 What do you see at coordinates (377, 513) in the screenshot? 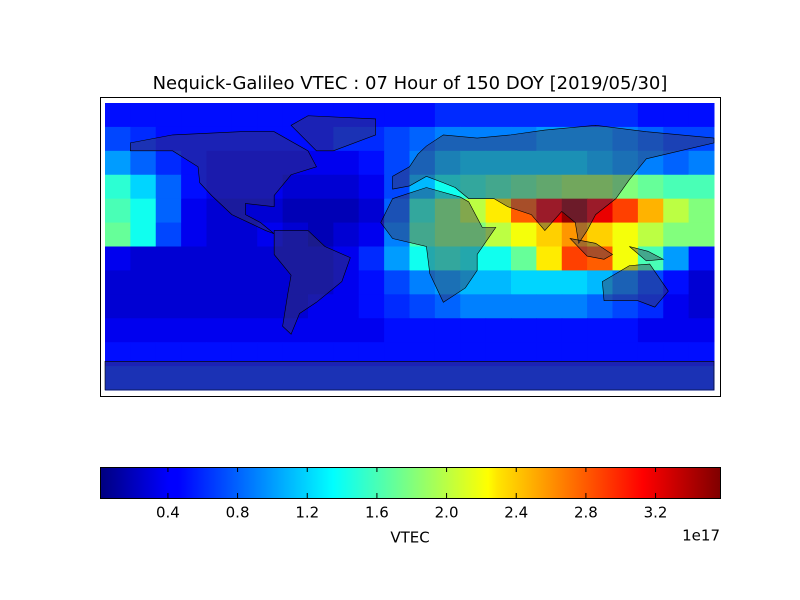
I see `colorbar-tick-label: 1.6` at bounding box center [377, 513].